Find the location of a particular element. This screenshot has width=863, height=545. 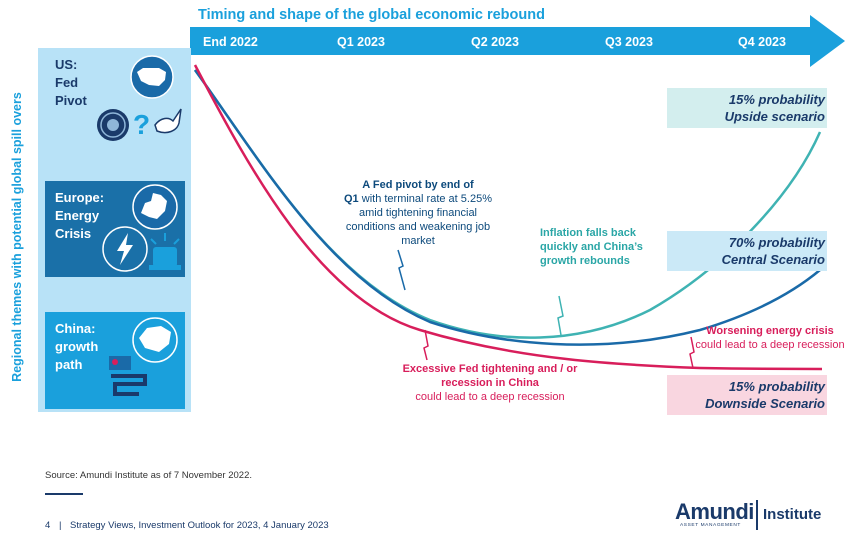

energy-bold-text: Worsening energy crisis is located at coordinates (770, 331).